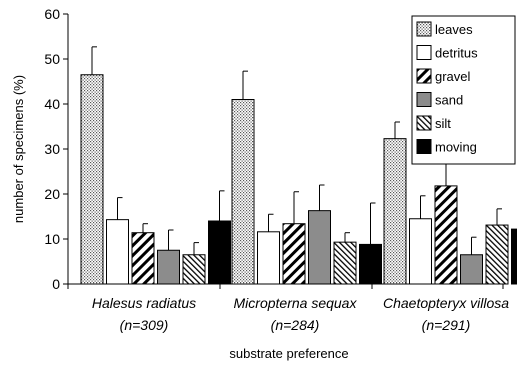  Describe the element at coordinates (52, 59) in the screenshot. I see `y-tick-label: 50` at that location.